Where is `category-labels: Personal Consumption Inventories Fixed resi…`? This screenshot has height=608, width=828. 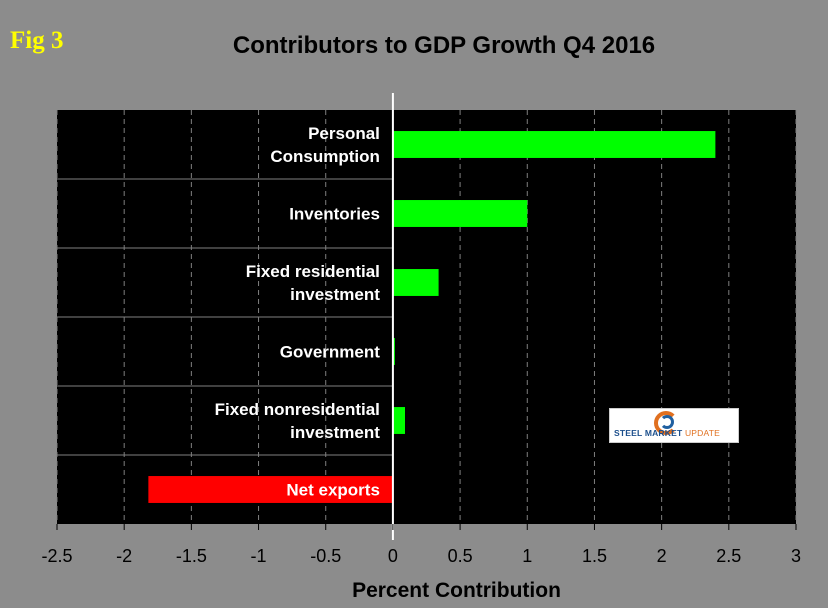 category-labels: Personal Consumption Inventories Fixed resi… is located at coordinates (298, 312).